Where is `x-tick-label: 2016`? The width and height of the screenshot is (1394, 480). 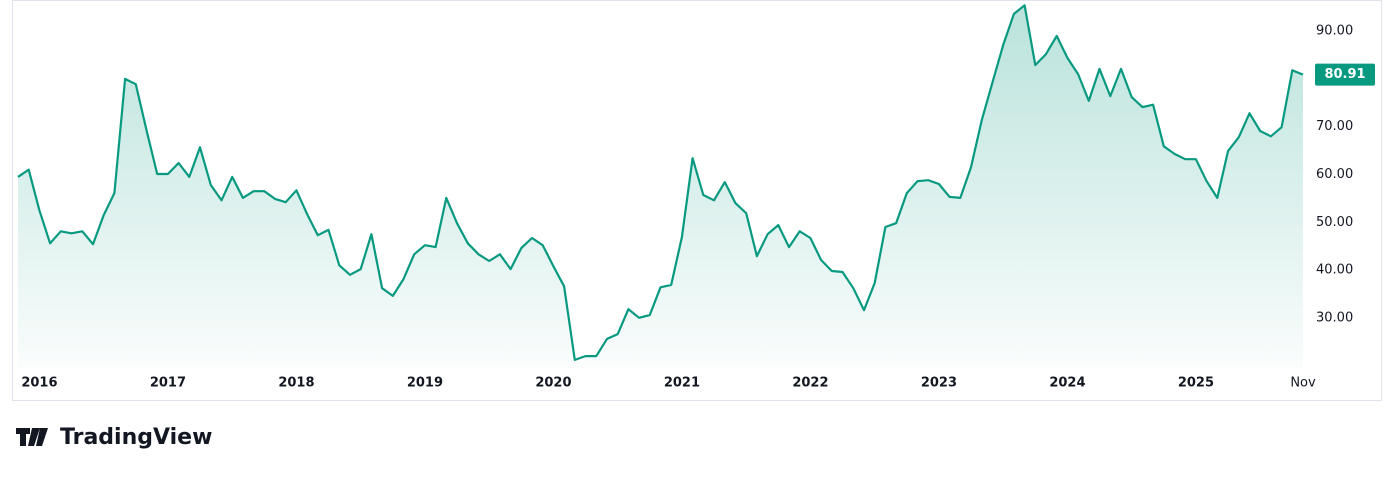
x-tick-label: 2016 is located at coordinates (39, 383).